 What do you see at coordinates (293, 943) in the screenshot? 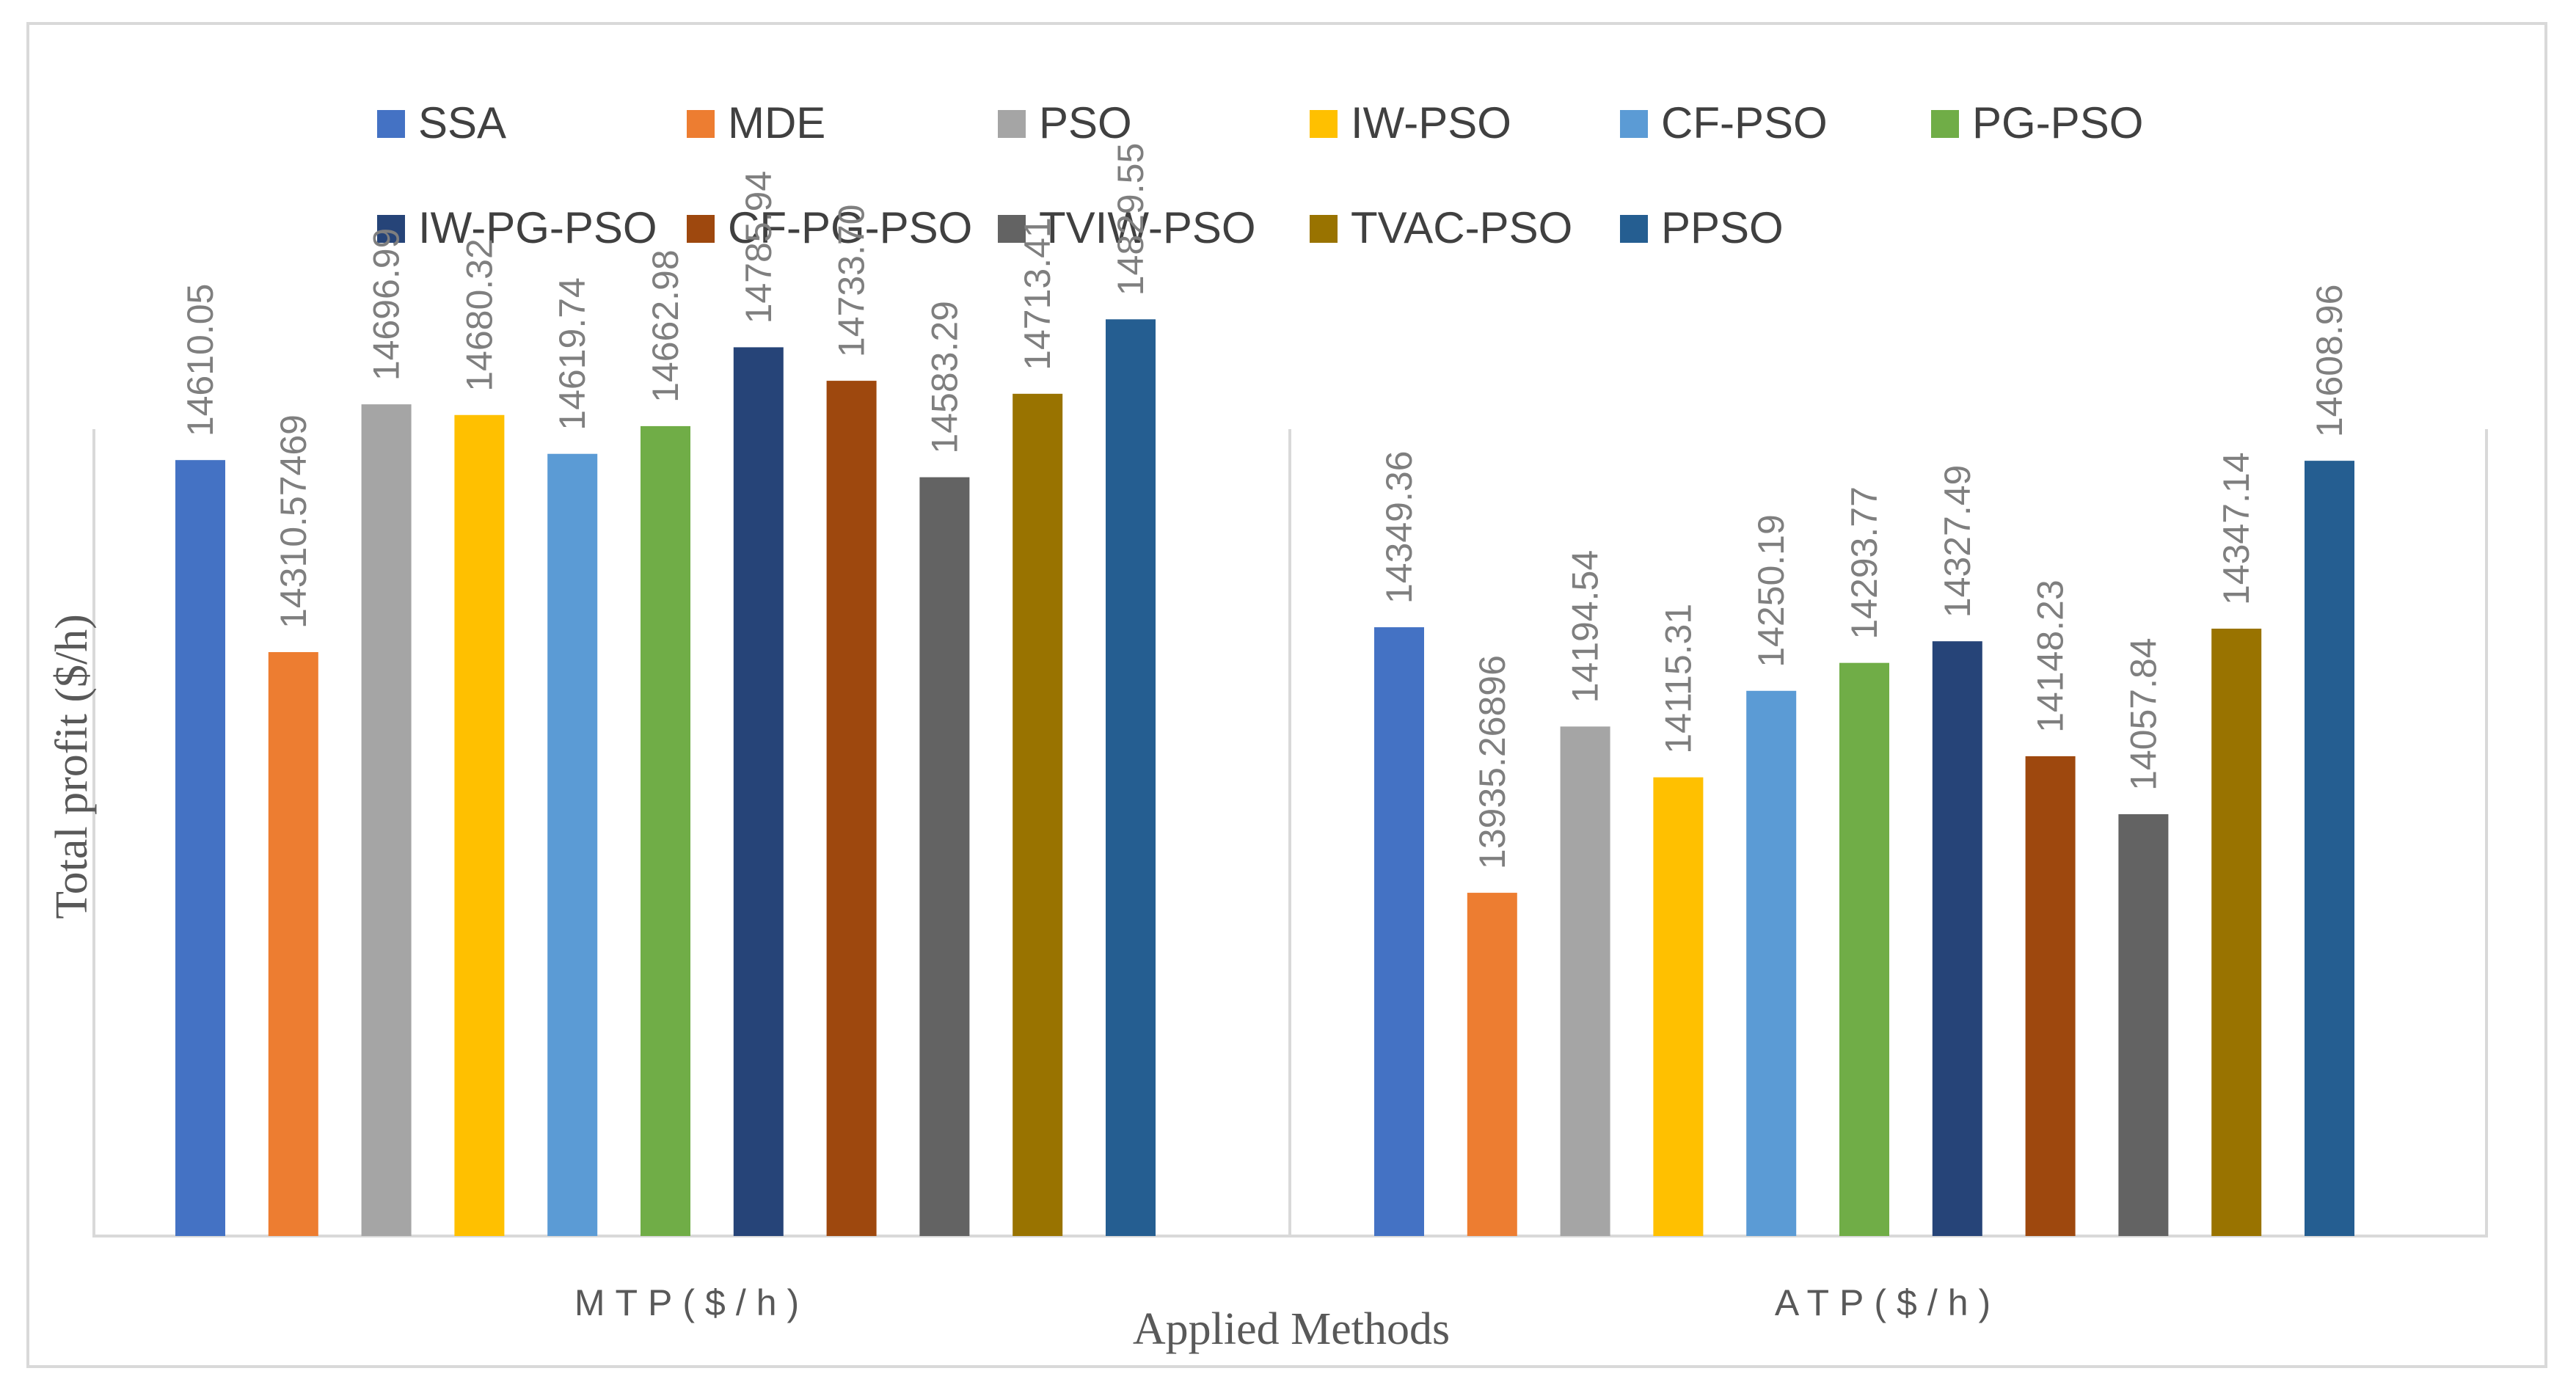
I see `bar-mde-mtp` at bounding box center [293, 943].